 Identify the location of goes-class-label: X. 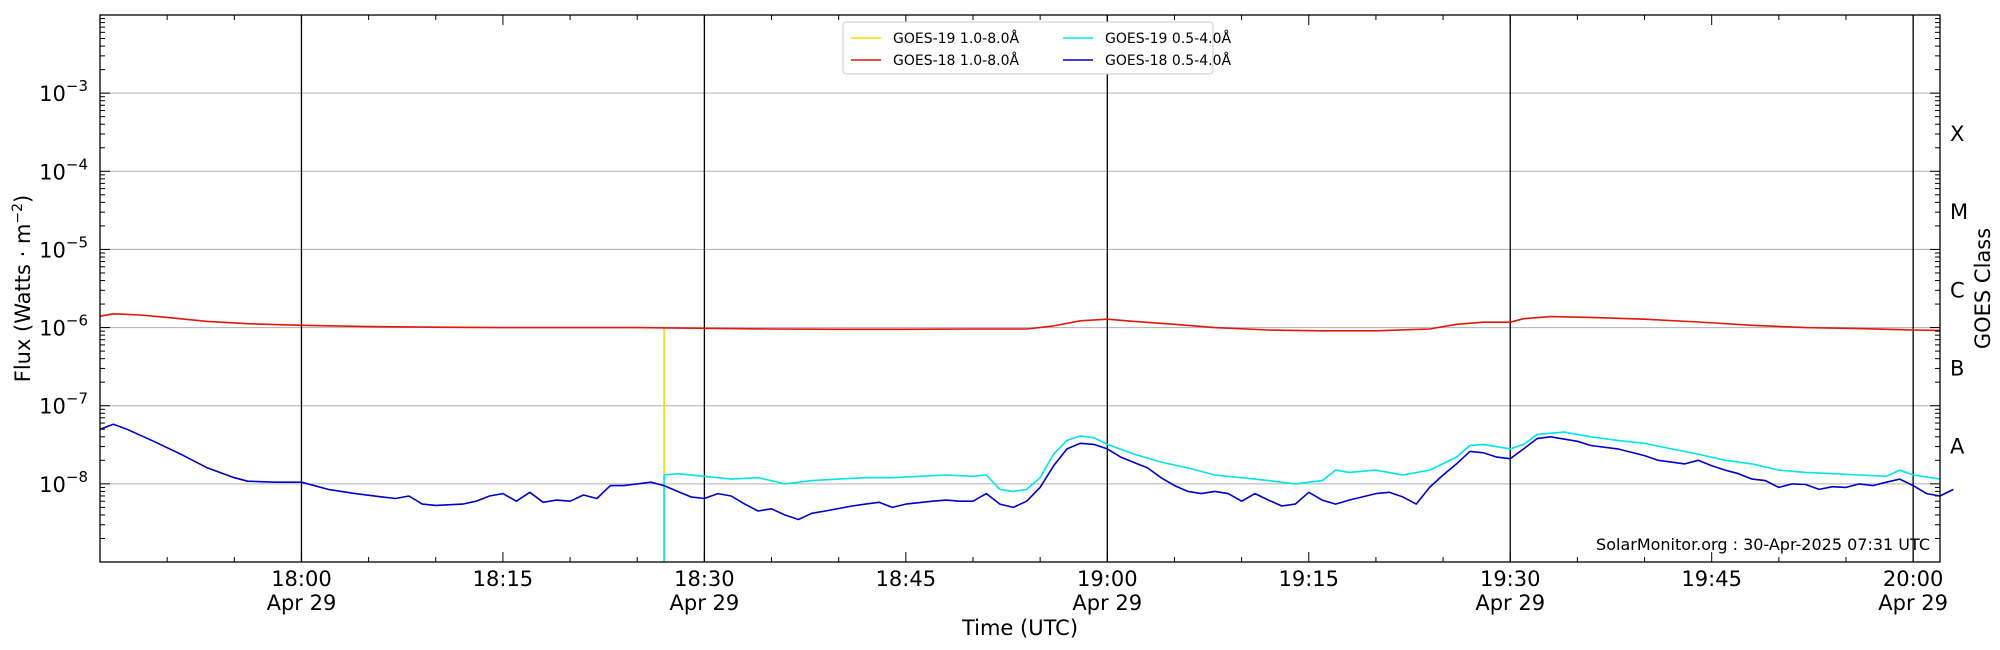
(1957, 134).